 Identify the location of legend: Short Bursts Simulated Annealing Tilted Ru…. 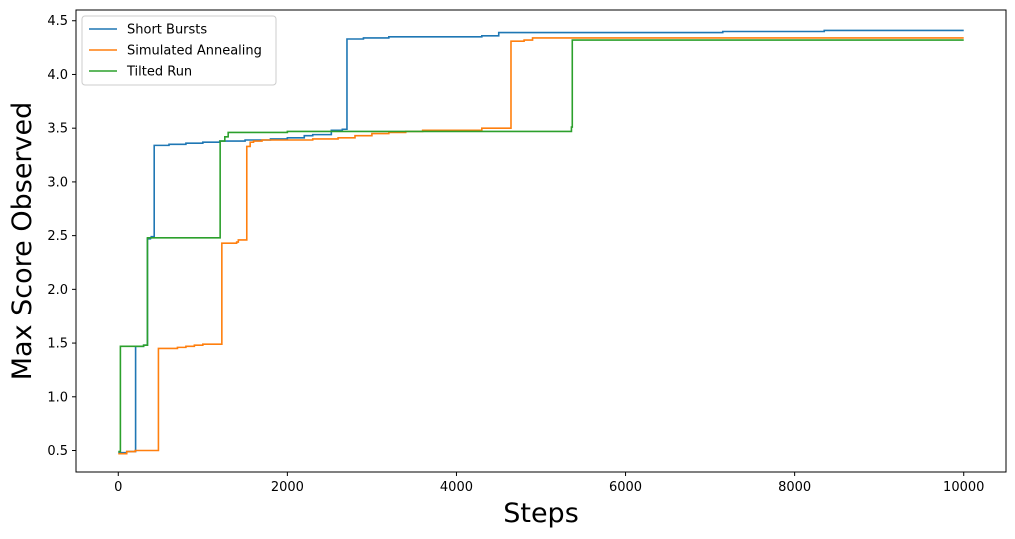
(179, 50).